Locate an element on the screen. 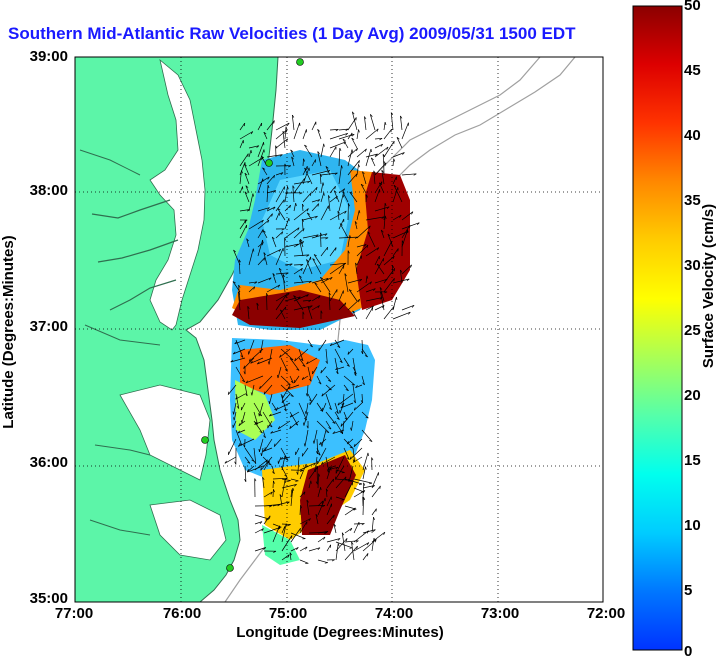 The width and height of the screenshot is (724, 660). colorbar is located at coordinates (657, 328).